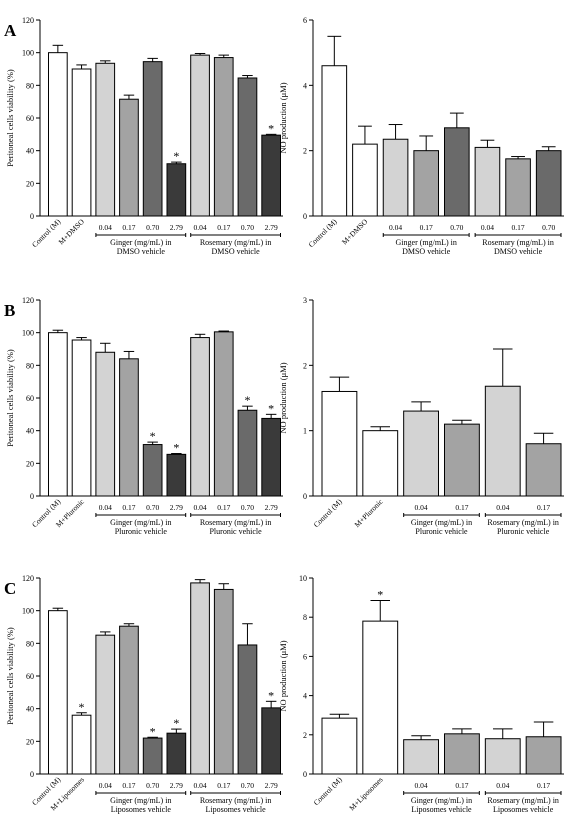  Describe the element at coordinates (305, 85) in the screenshot. I see `y-tick-label: 4` at that location.